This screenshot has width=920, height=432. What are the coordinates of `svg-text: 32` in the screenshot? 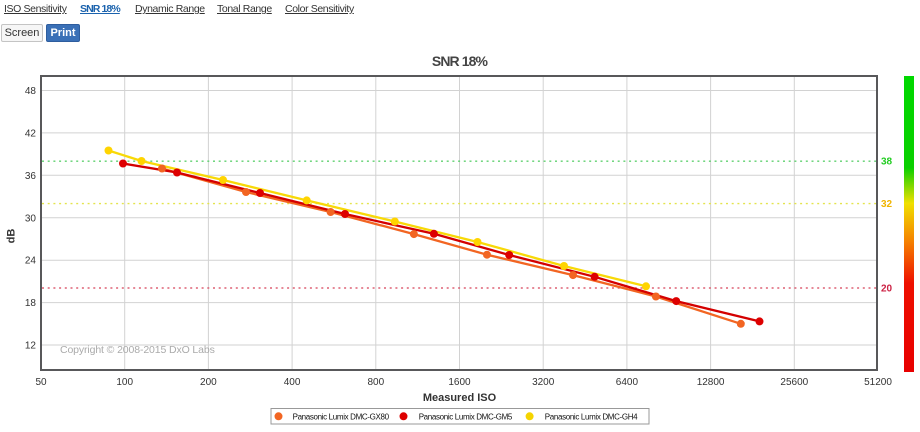 It's located at (887, 204).